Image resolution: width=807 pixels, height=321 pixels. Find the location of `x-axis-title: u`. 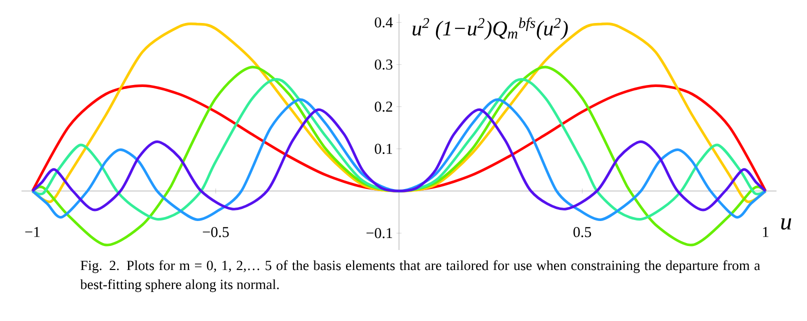

x-axis-title: u is located at coordinates (786, 224).